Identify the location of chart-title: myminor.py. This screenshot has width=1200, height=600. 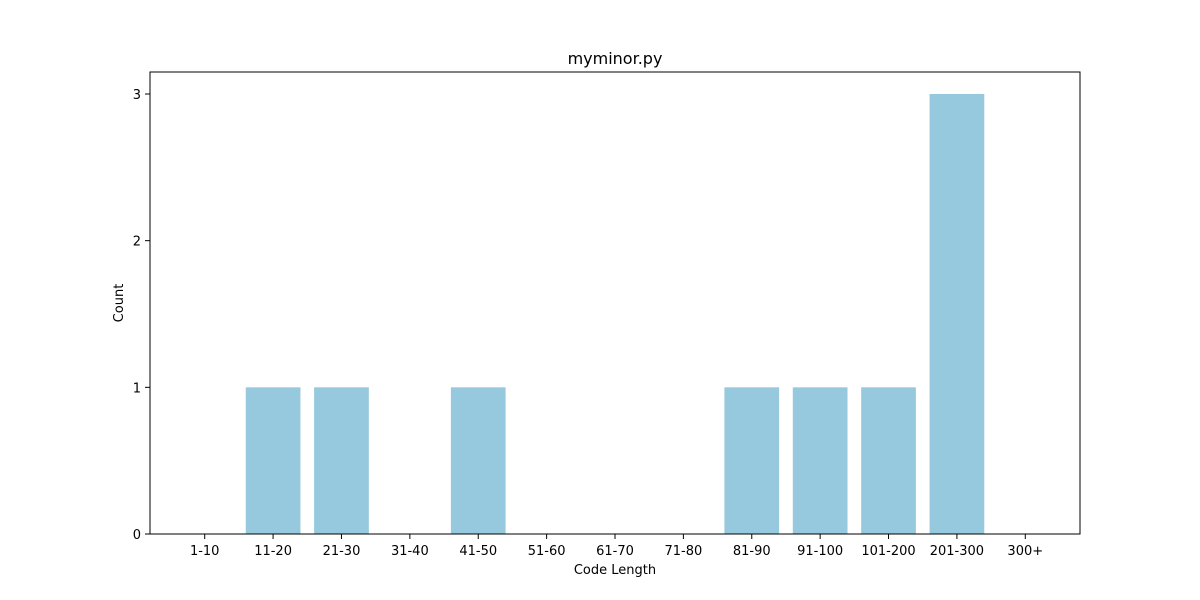
(615, 58).